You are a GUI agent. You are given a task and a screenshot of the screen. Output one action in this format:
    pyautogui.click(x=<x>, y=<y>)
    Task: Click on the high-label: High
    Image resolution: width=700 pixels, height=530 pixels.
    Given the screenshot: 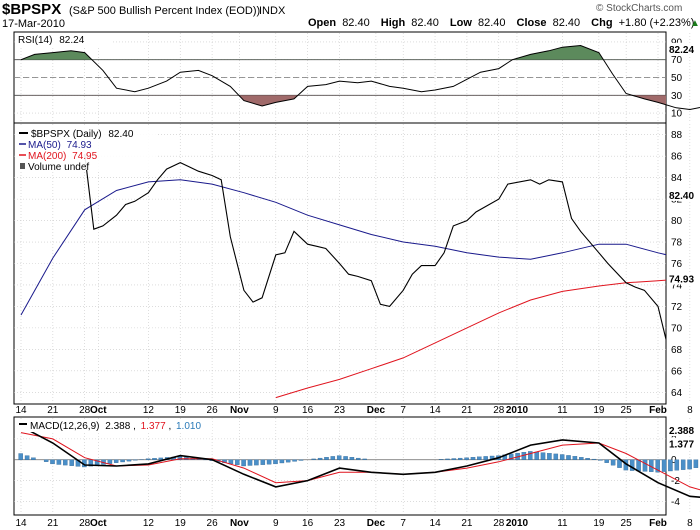 What is the action you would take?
    pyautogui.click(x=393, y=23)
    